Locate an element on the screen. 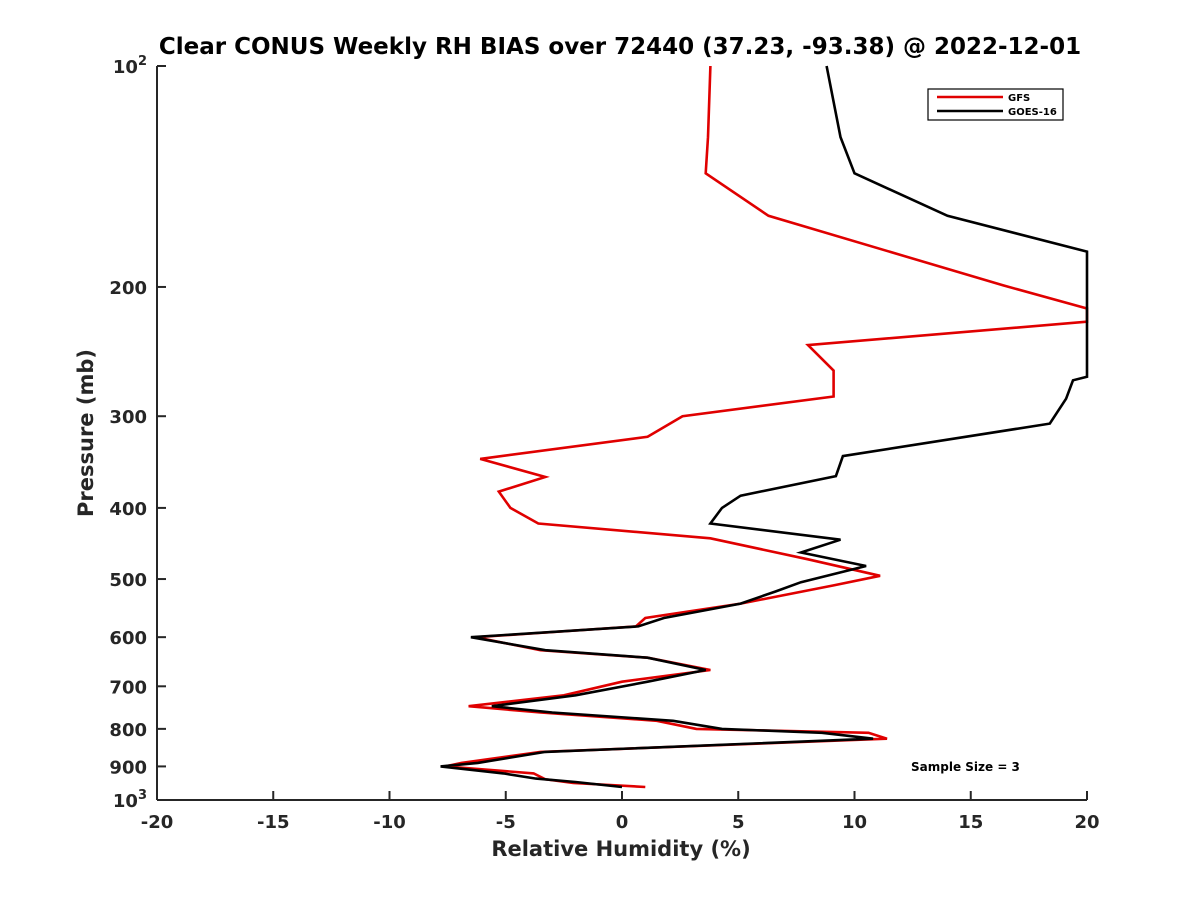 Image resolution: width=1200 pixels, height=900 pixels. y-ticks: 10² 200 300 400 500 600 700 800 900 10³ is located at coordinates (137, 433).